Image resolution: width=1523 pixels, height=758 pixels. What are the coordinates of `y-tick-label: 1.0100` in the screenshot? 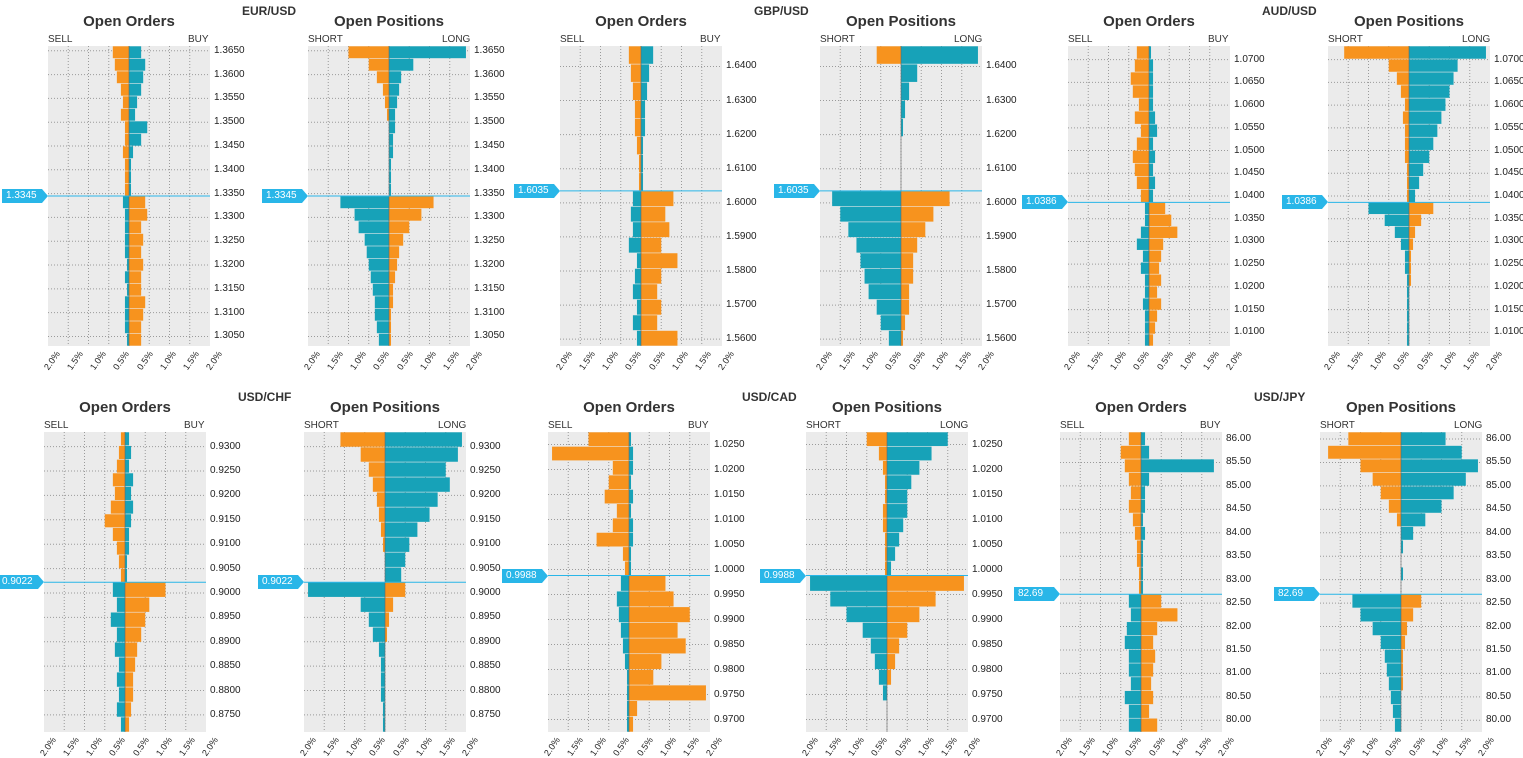 It's located at (729, 519).